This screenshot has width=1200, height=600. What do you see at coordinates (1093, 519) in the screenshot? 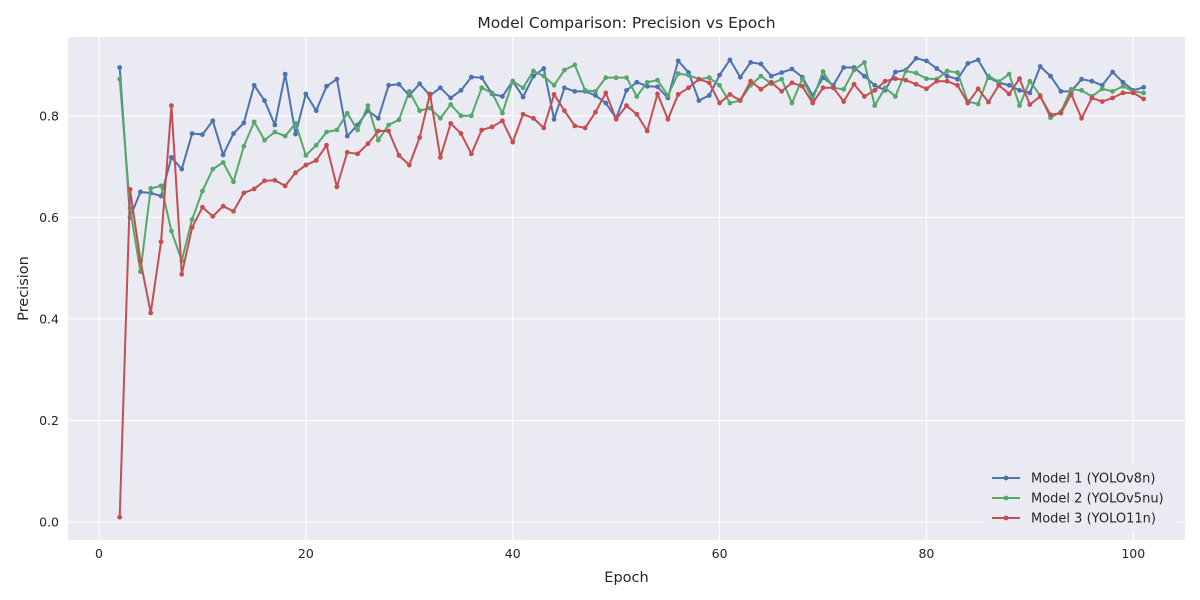
I see `legend-label: Model 3 (YOLO11n)` at bounding box center [1093, 519].